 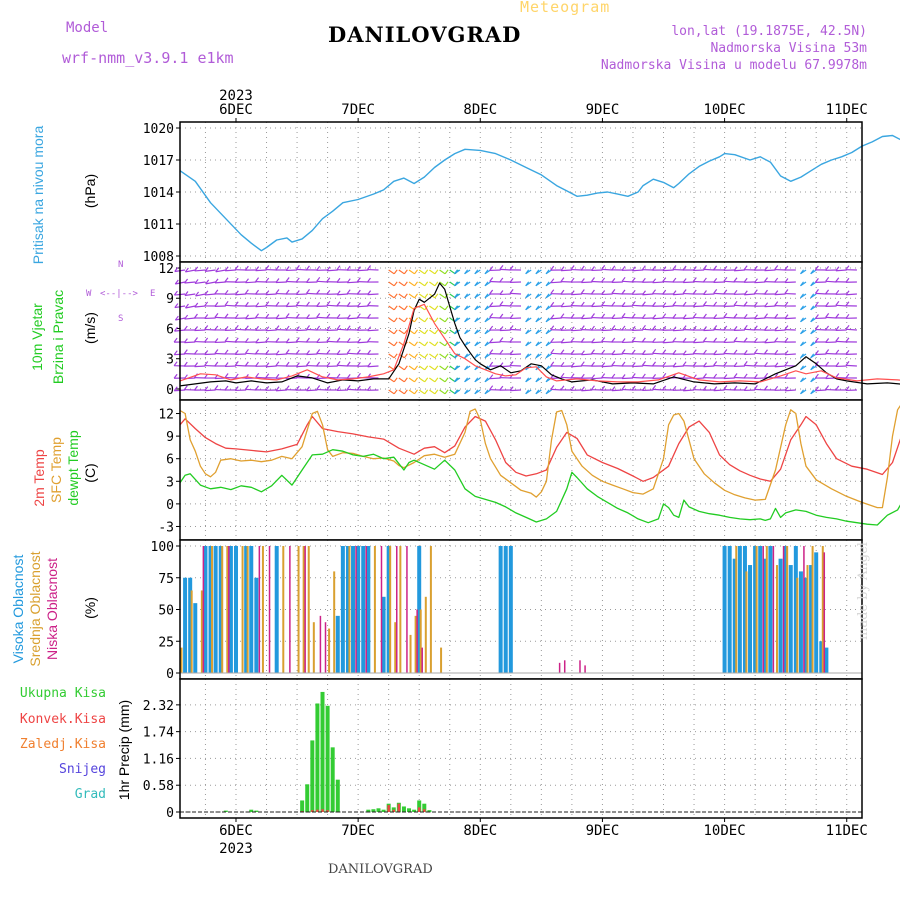 What do you see at coordinates (190, 625) in the screenshot?
I see `high-cloud-bar` at bounding box center [190, 625].